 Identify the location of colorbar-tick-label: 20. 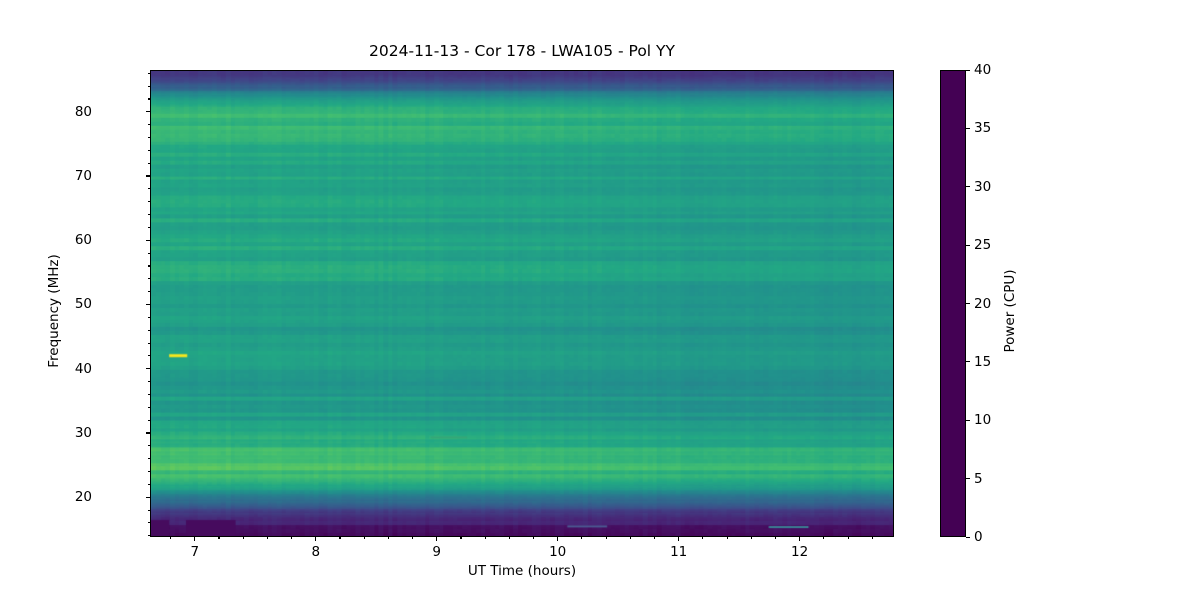
(983, 303).